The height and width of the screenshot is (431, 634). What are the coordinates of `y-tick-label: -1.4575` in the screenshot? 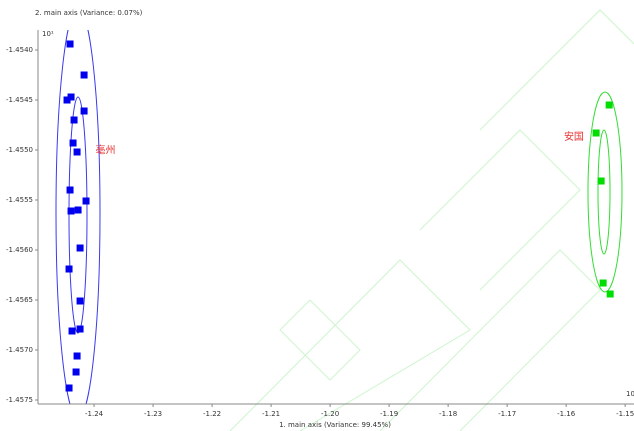 It's located at (19, 400).